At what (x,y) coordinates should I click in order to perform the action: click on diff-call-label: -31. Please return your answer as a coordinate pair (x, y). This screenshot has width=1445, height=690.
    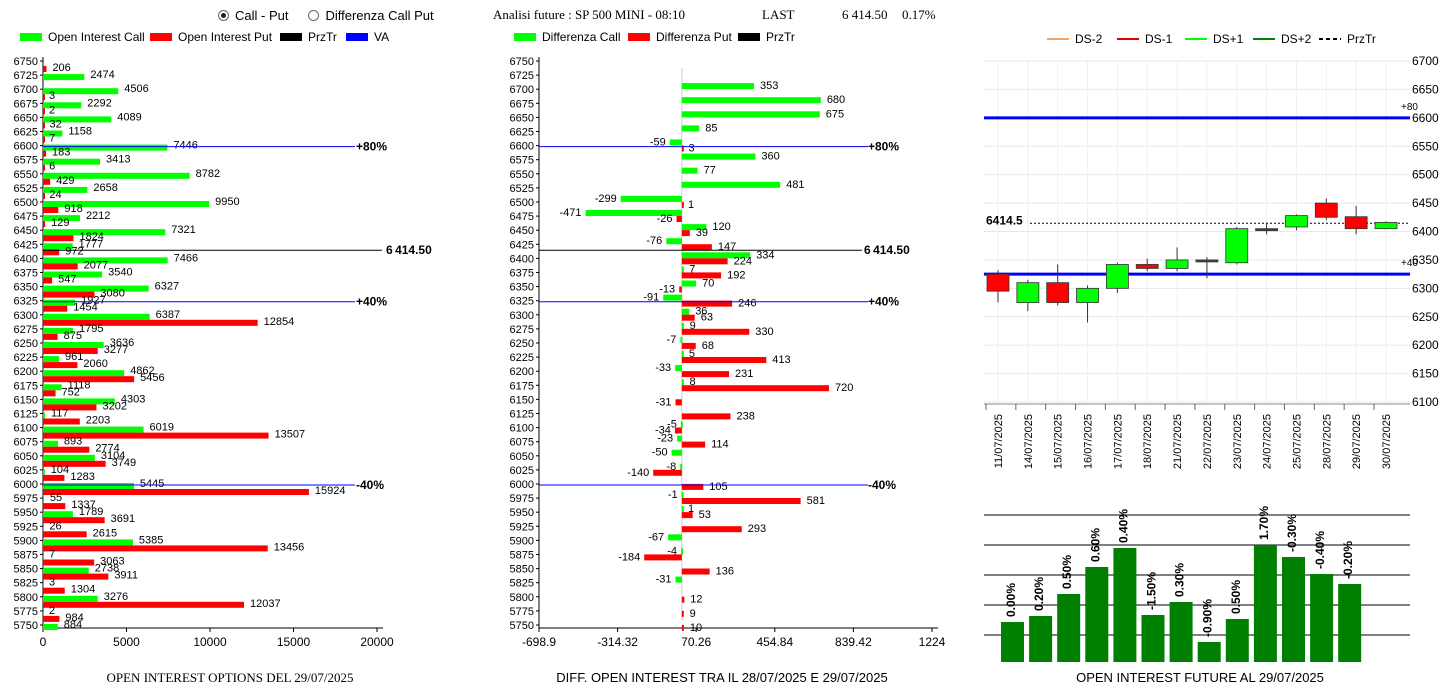
    Looking at the image, I should click on (664, 580).